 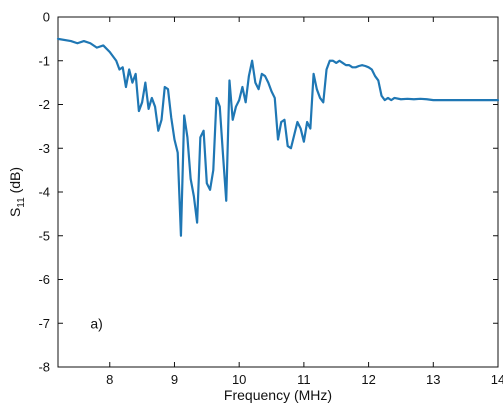 What do you see at coordinates (96, 323) in the screenshot?
I see `panel-annotation: a)` at bounding box center [96, 323].